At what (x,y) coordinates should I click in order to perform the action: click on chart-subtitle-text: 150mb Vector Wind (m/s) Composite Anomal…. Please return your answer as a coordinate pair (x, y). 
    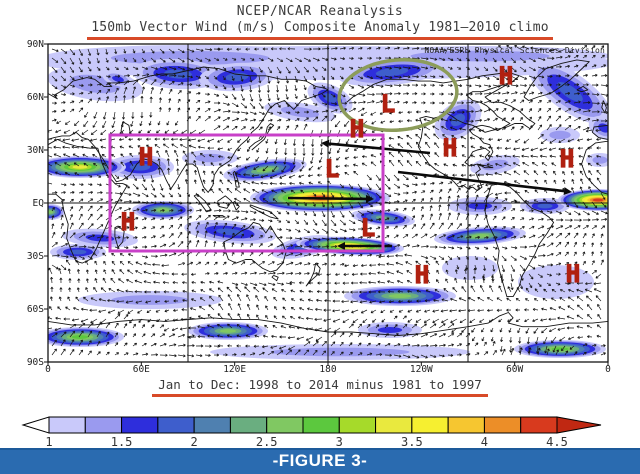
    Looking at the image, I should click on (320, 30).